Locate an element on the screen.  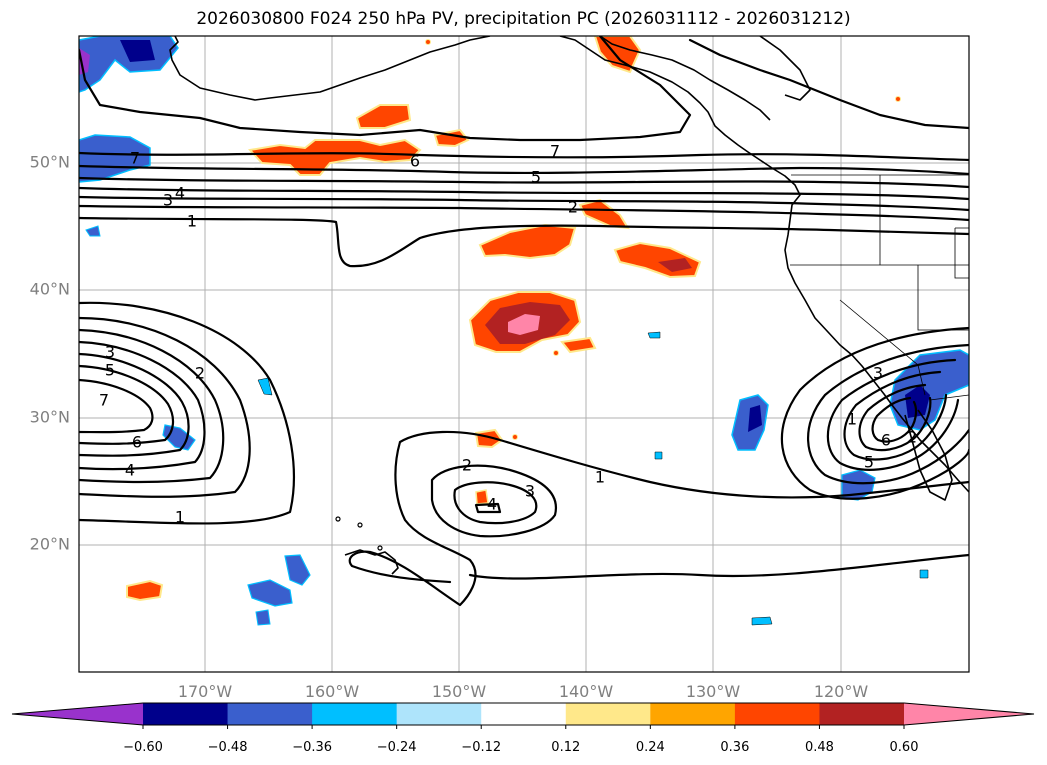
lon-label-160w: 160°W is located at coordinates (332, 691).